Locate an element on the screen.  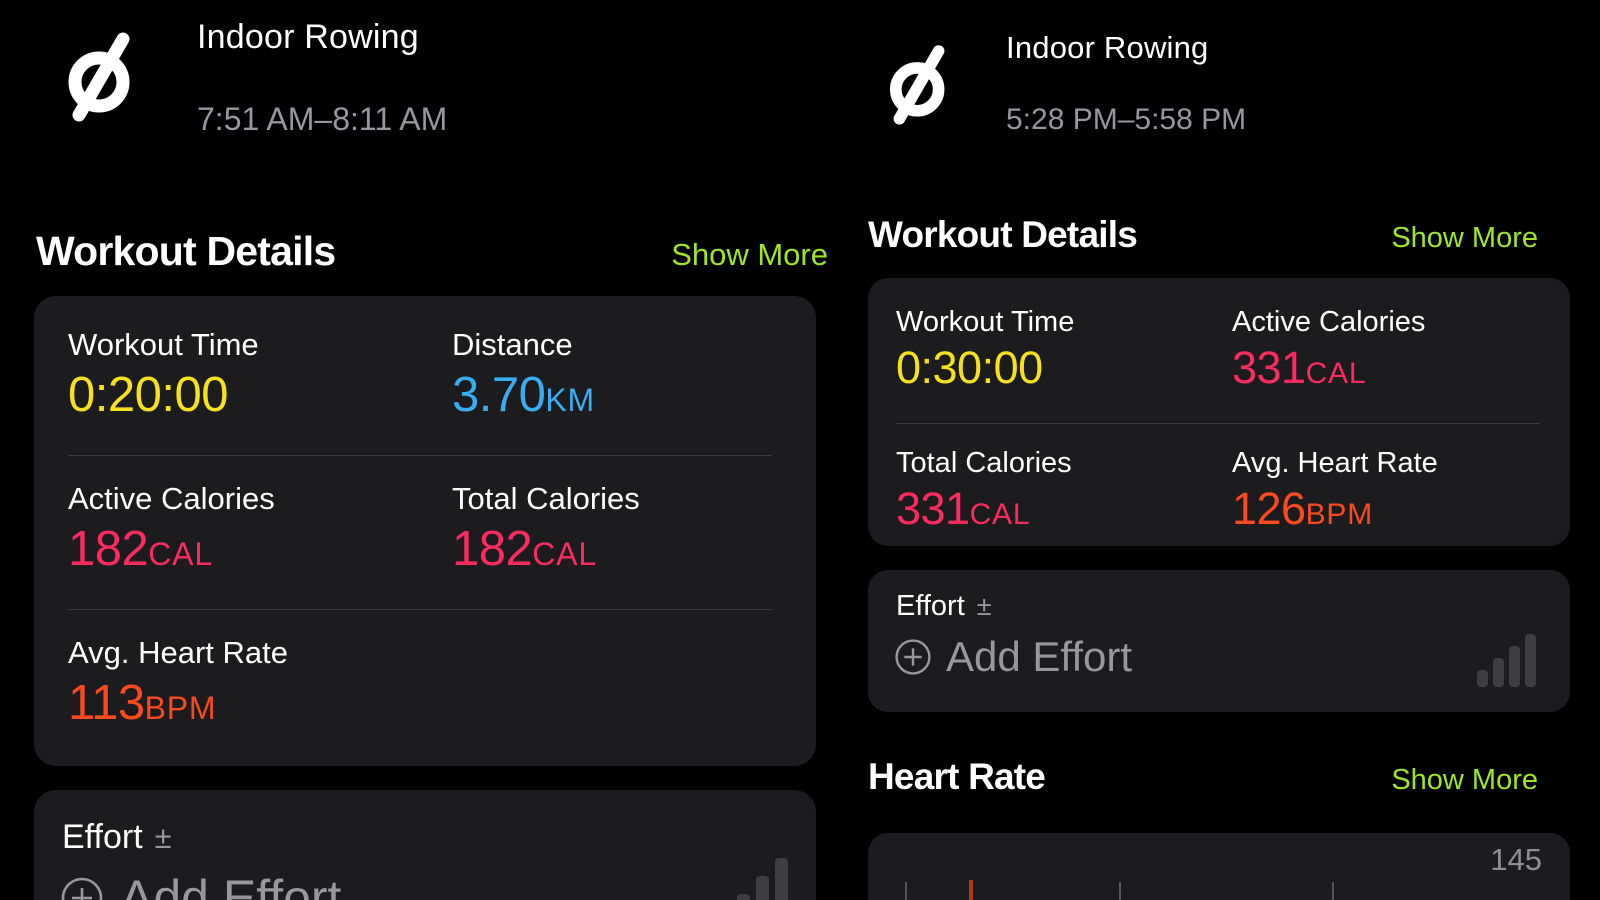
metric-number: 113 is located at coordinates (106, 703).